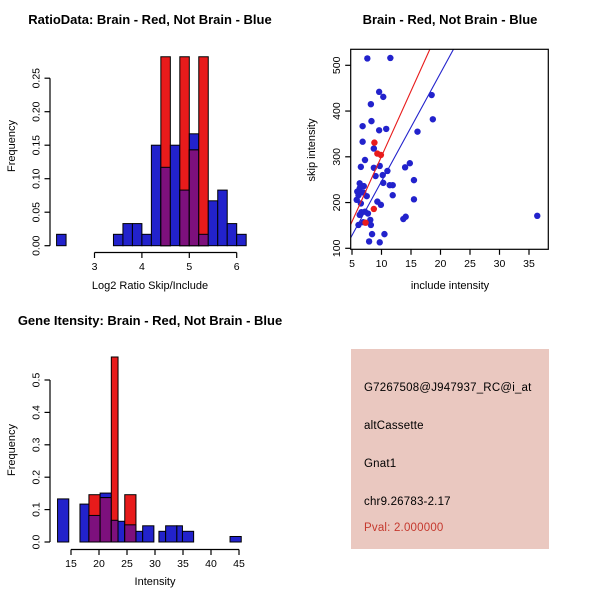 The image size is (600, 600). I want to click on svg-text: 0.05, so click(37, 212).